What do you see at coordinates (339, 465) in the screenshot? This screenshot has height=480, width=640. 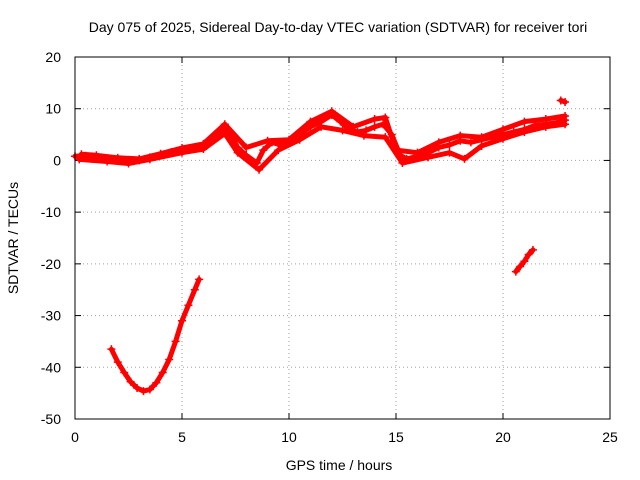 I see `x-axis-label: GPS time / hours` at bounding box center [339, 465].